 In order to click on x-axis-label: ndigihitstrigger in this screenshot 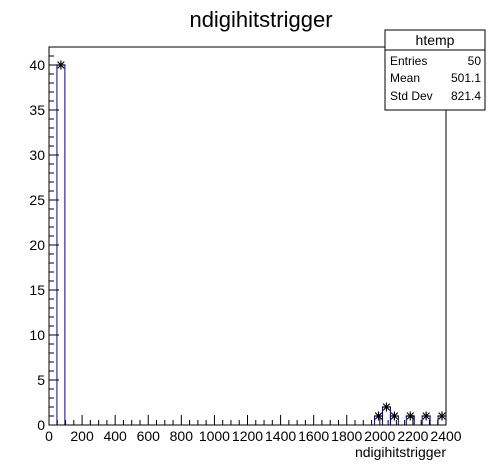, I will do `click(400, 452)`.